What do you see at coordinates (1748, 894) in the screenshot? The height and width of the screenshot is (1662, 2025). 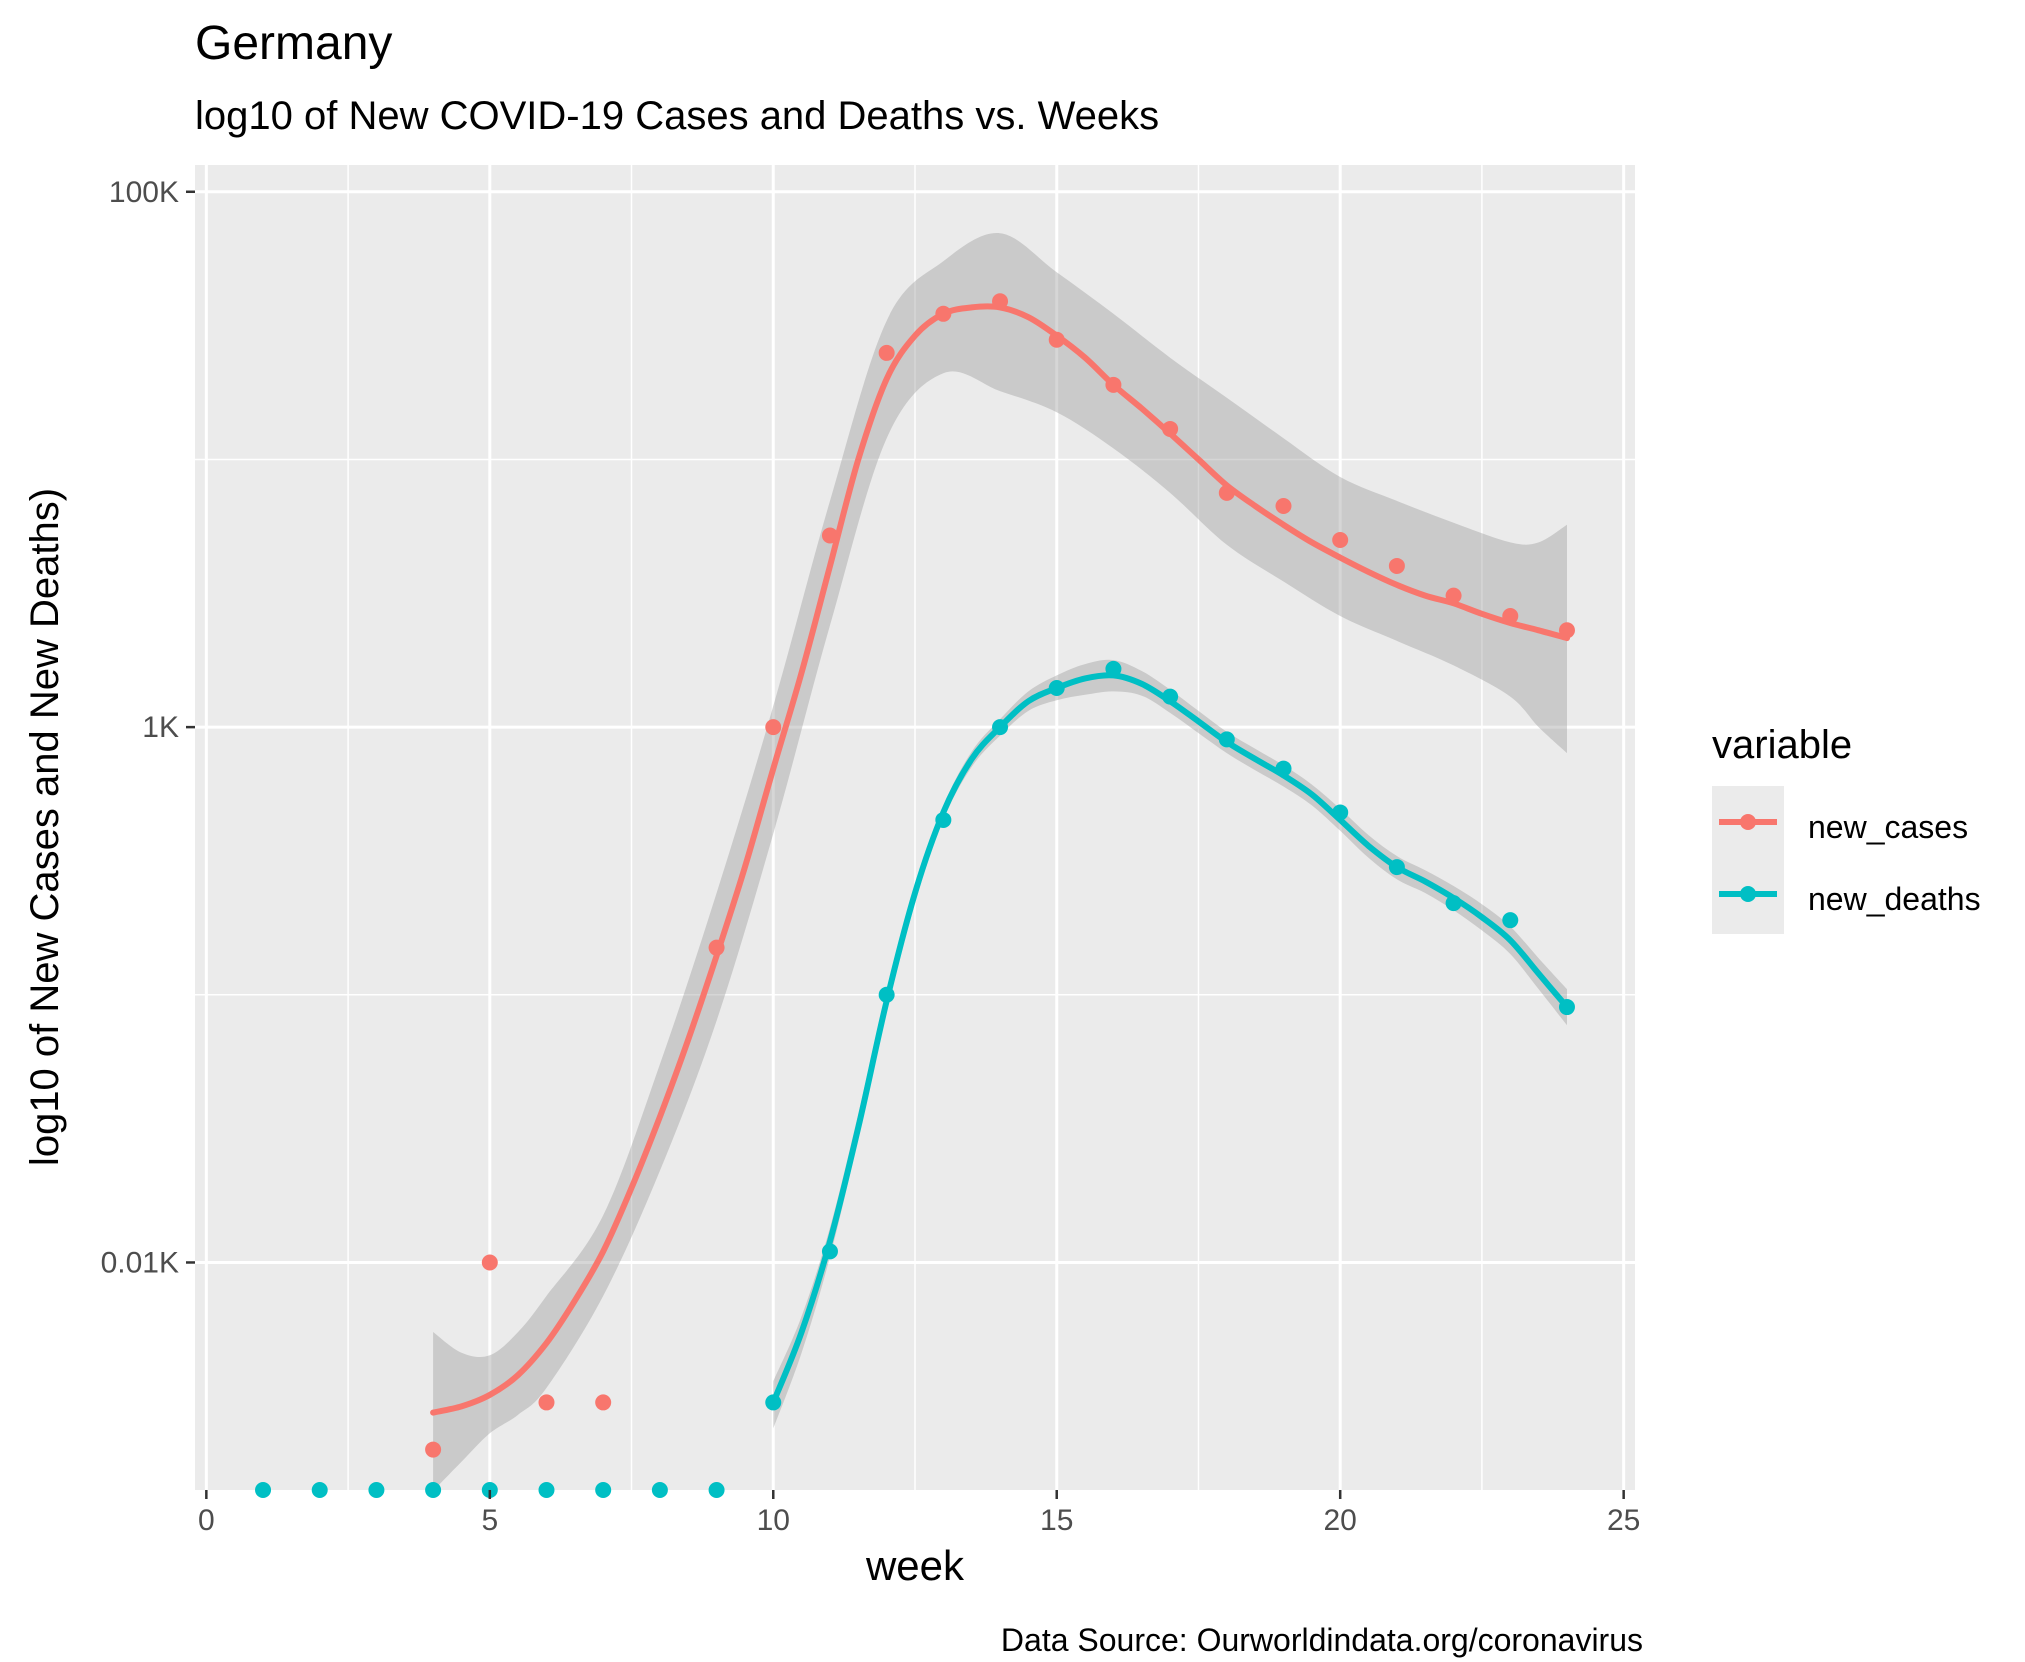 I see `legend-key-point-new-deaths` at bounding box center [1748, 894].